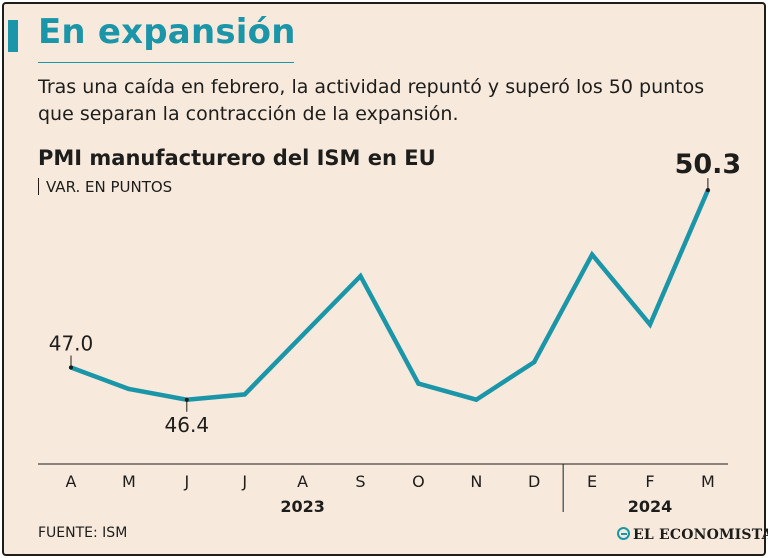 The image size is (768, 558). I want to click on x-tick-label: E, so click(592, 481).